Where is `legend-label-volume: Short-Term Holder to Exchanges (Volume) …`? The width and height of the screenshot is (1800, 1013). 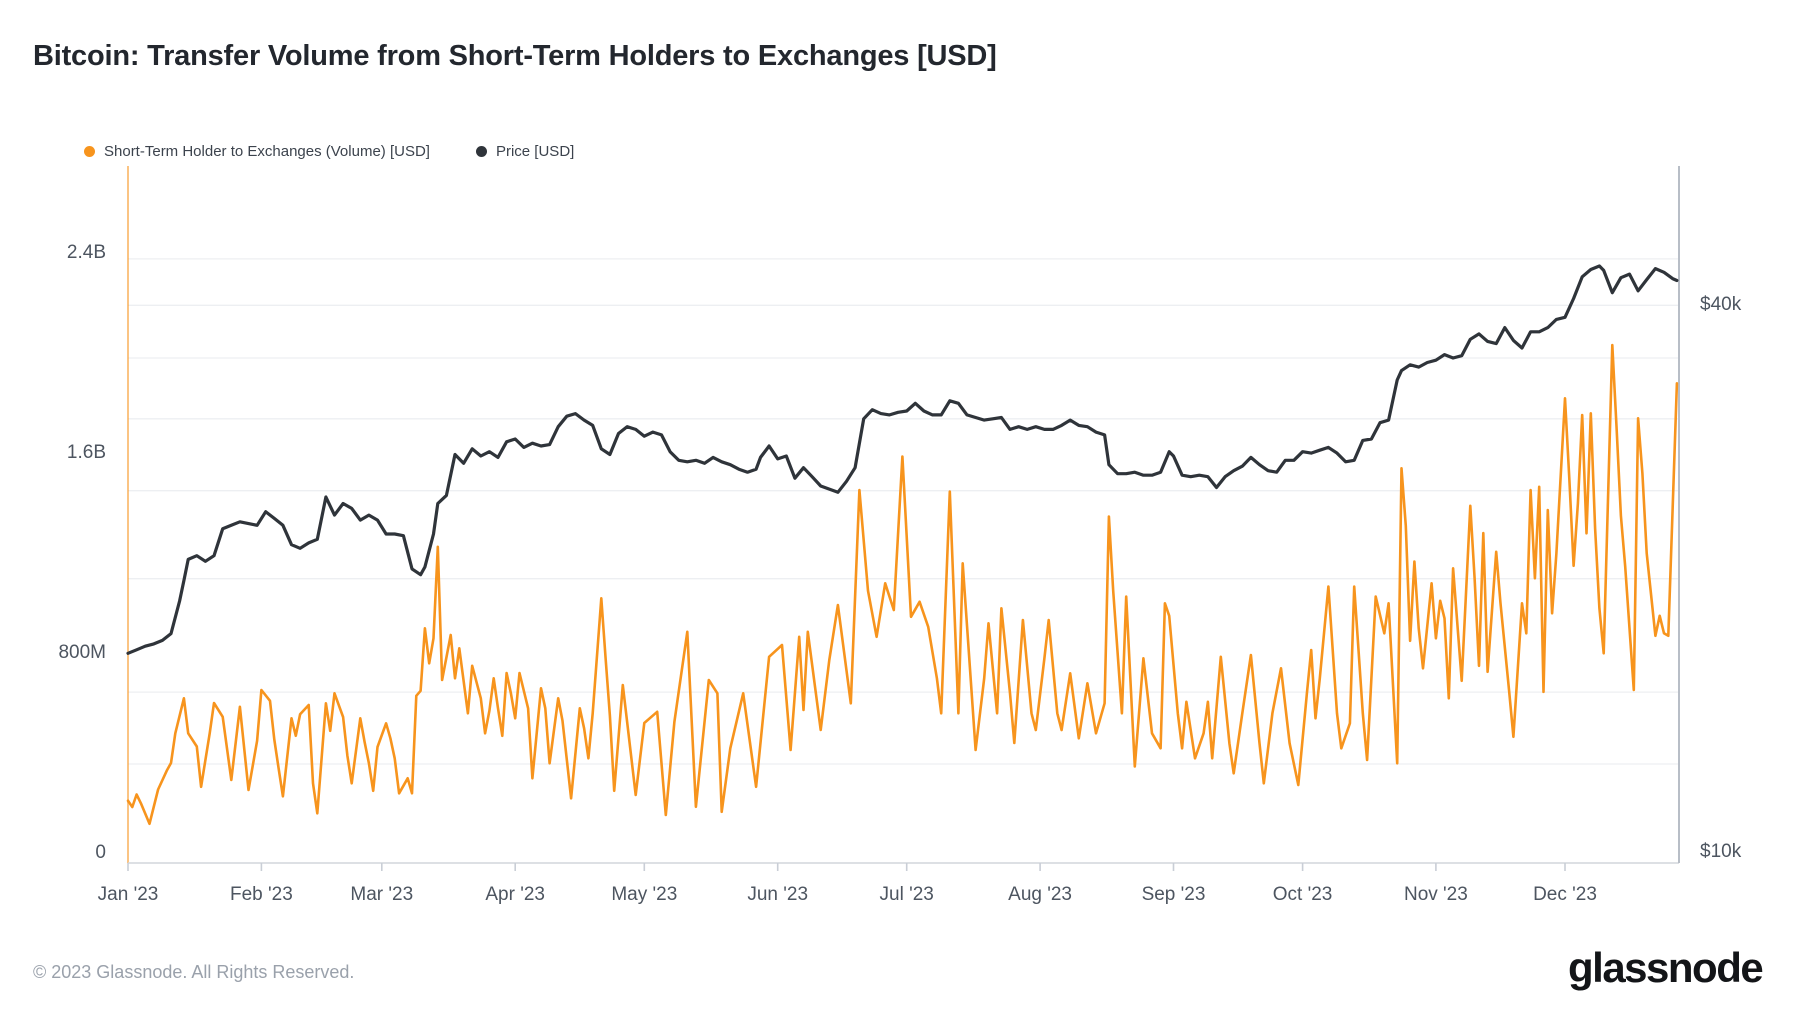
legend-label-volume: Short-Term Holder to Exchanges (Volume) … is located at coordinates (267, 151).